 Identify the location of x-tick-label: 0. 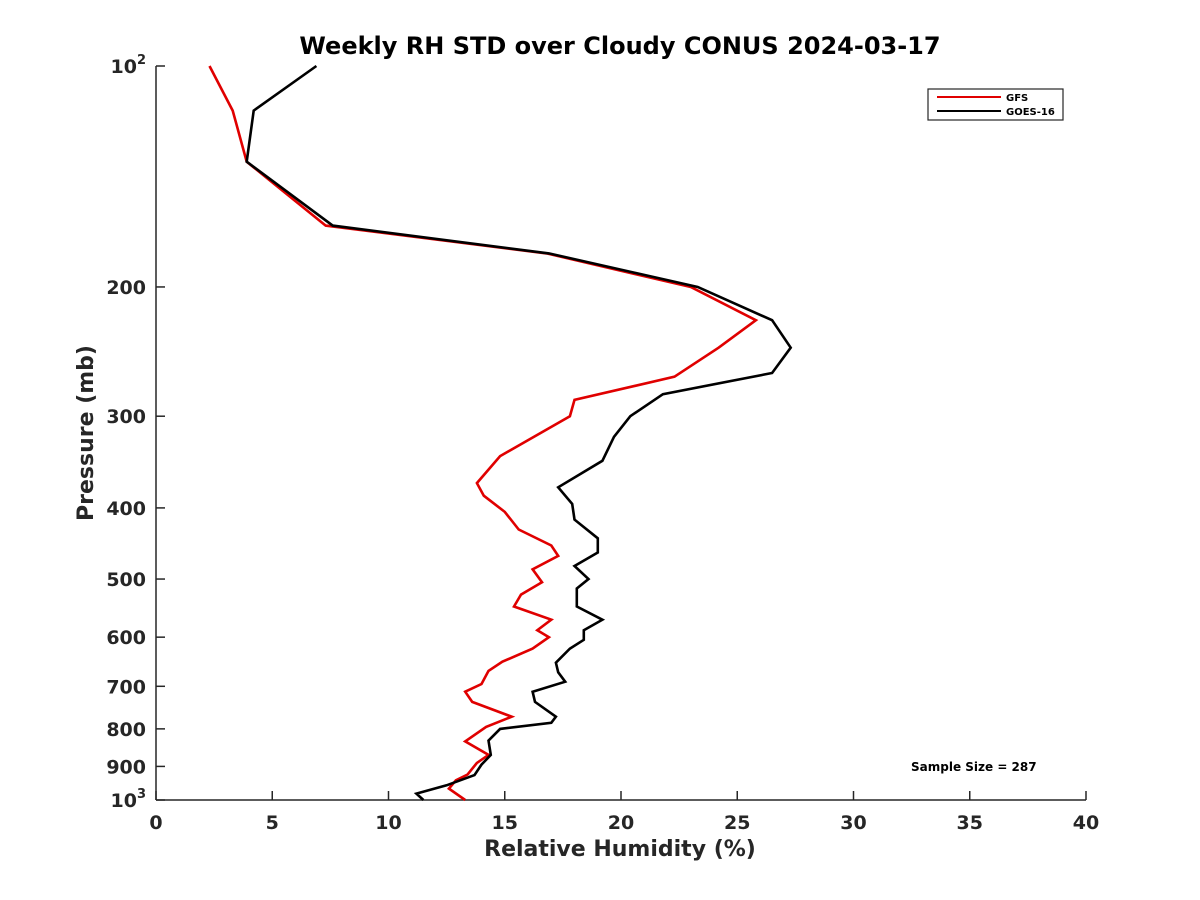
(155, 823).